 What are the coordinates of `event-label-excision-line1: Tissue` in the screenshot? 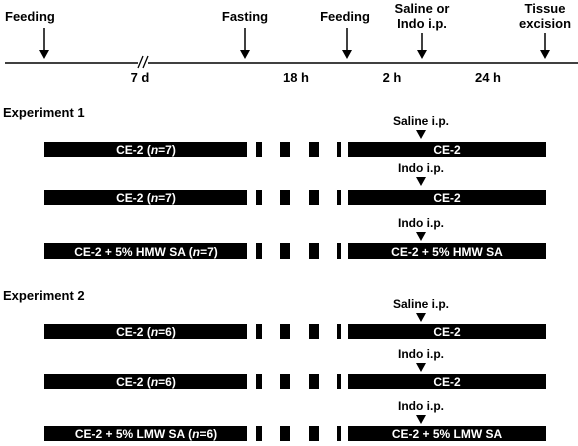 It's located at (545, 8).